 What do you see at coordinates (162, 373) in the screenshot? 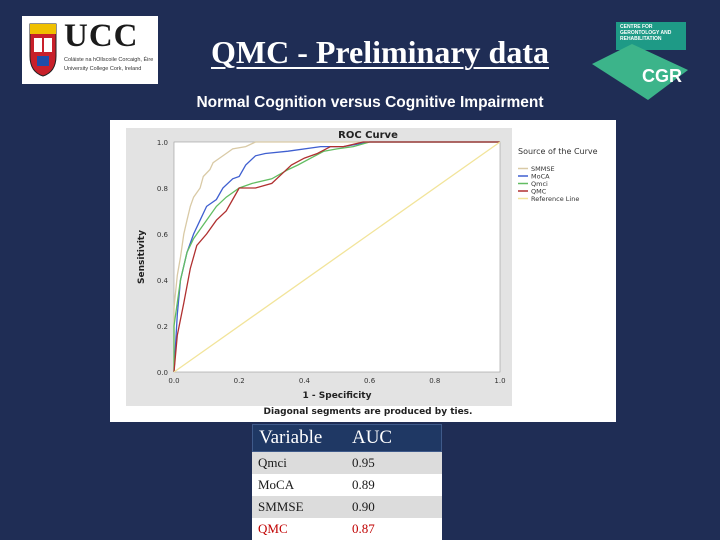
I see `y-tick-label: 0.0` at bounding box center [162, 373].